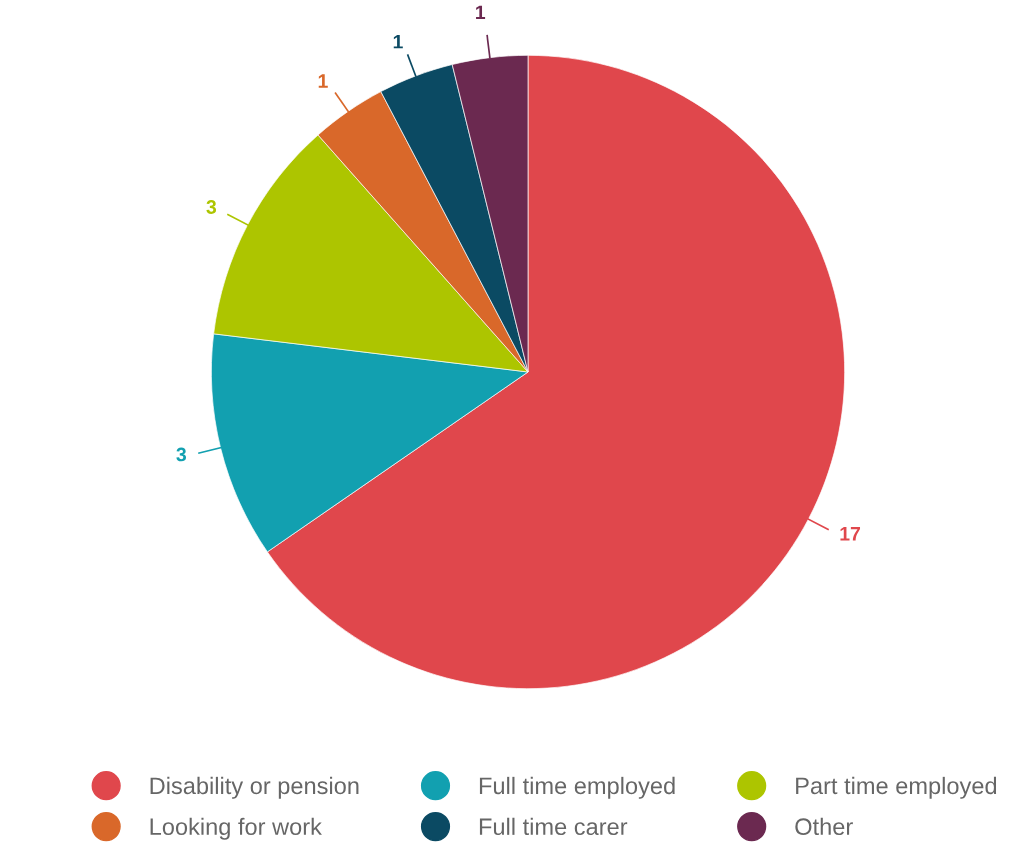  Describe the element at coordinates (824, 826) in the screenshot. I see `legend-label: Other` at that location.